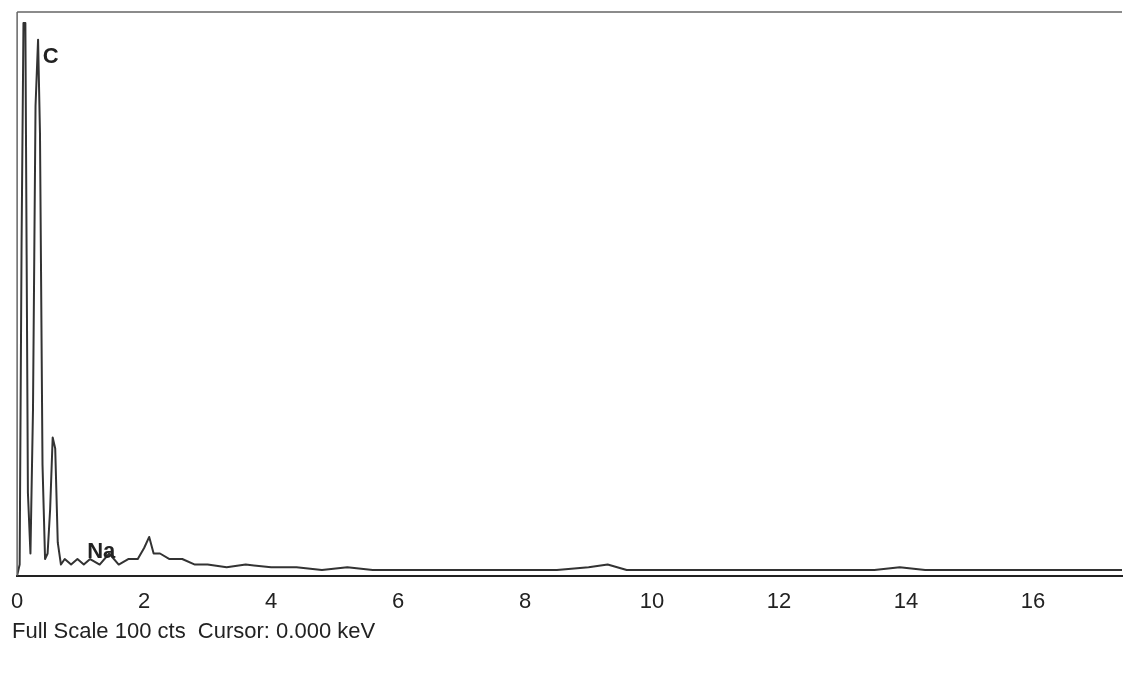  I want to click on text: Full Scale 100 cts Cursor: 0.000 keV, so click(194, 631).